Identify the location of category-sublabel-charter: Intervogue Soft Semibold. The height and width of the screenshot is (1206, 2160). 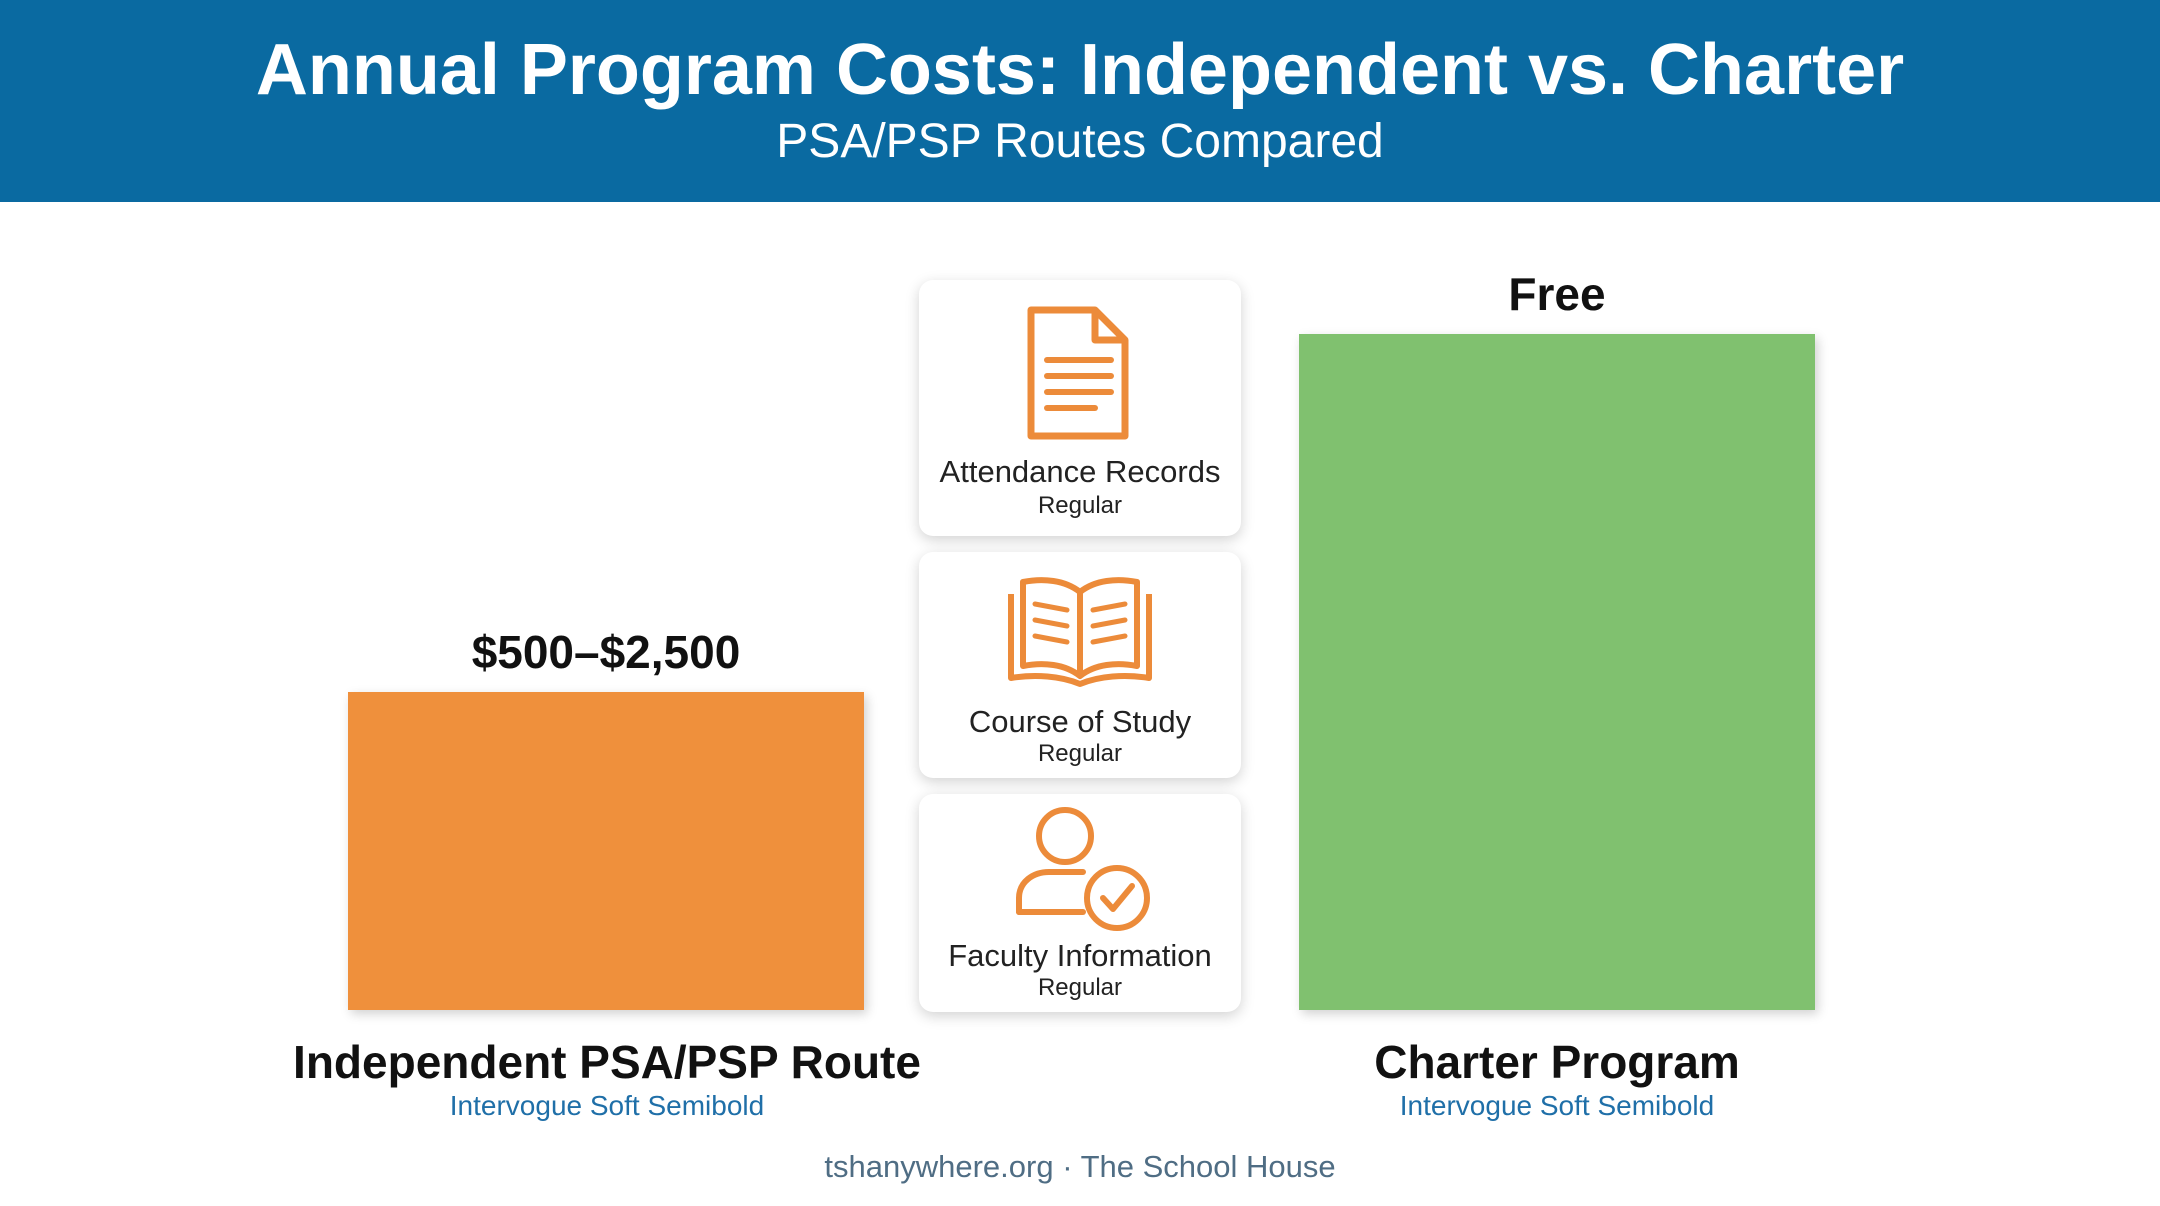
(1557, 1105).